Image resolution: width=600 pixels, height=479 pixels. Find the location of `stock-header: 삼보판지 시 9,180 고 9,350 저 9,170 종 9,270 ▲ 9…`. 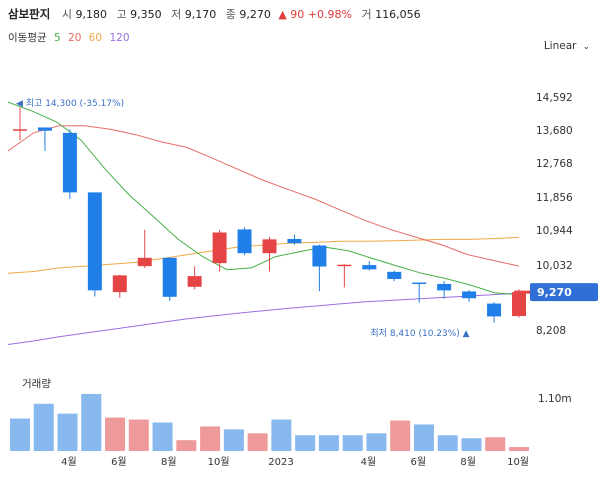

stock-header: 삼보판지 시 9,180 고 9,350 저 9,170 종 9,270 ▲ 9… is located at coordinates (216, 14).